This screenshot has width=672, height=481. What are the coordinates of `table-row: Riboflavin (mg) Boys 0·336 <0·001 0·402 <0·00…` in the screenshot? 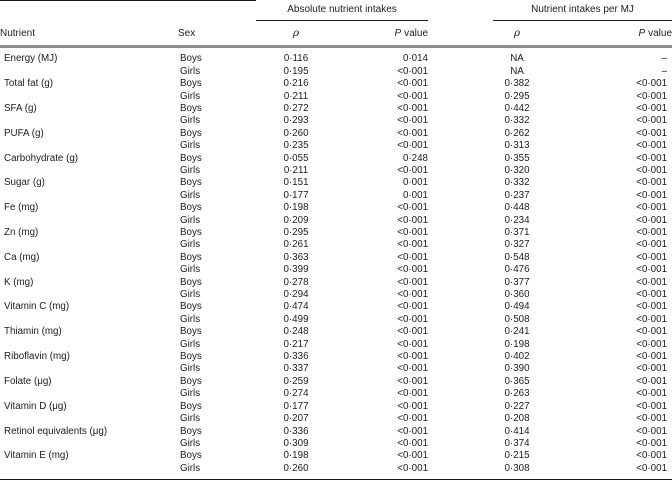 It's located at (336, 357).